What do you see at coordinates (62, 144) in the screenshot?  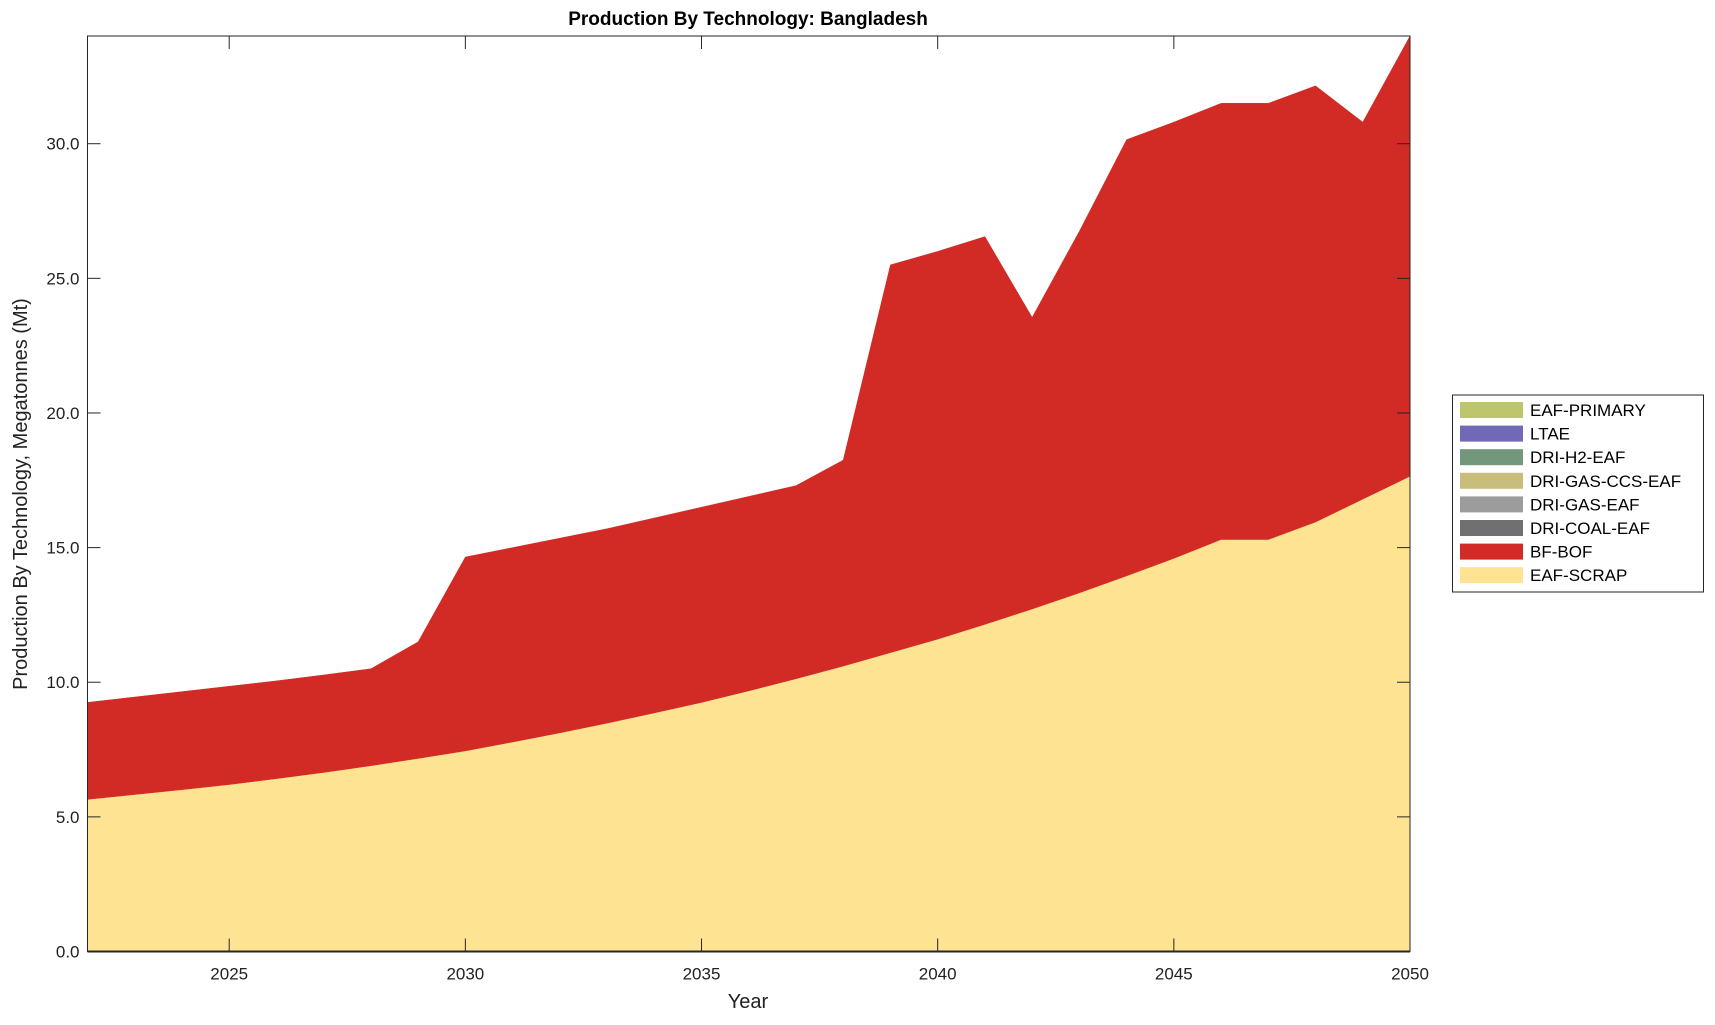 I see `y-tick-label: 30.0` at bounding box center [62, 144].